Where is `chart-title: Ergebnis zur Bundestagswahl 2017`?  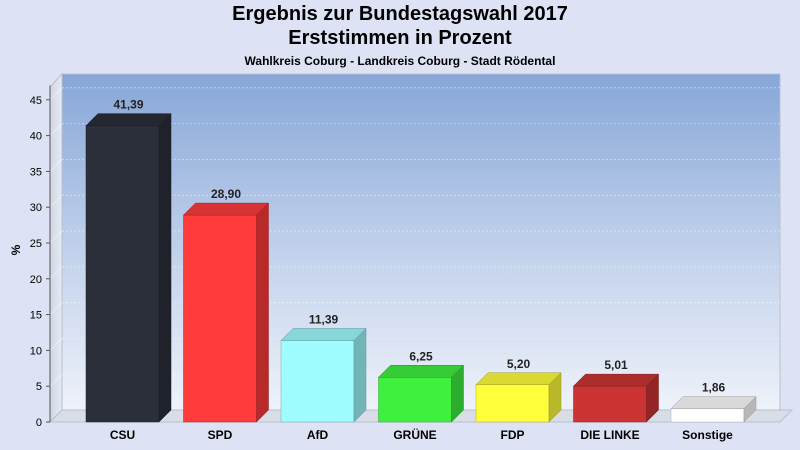
chart-title: Ergebnis zur Bundestagswahl 2017 is located at coordinates (400, 14).